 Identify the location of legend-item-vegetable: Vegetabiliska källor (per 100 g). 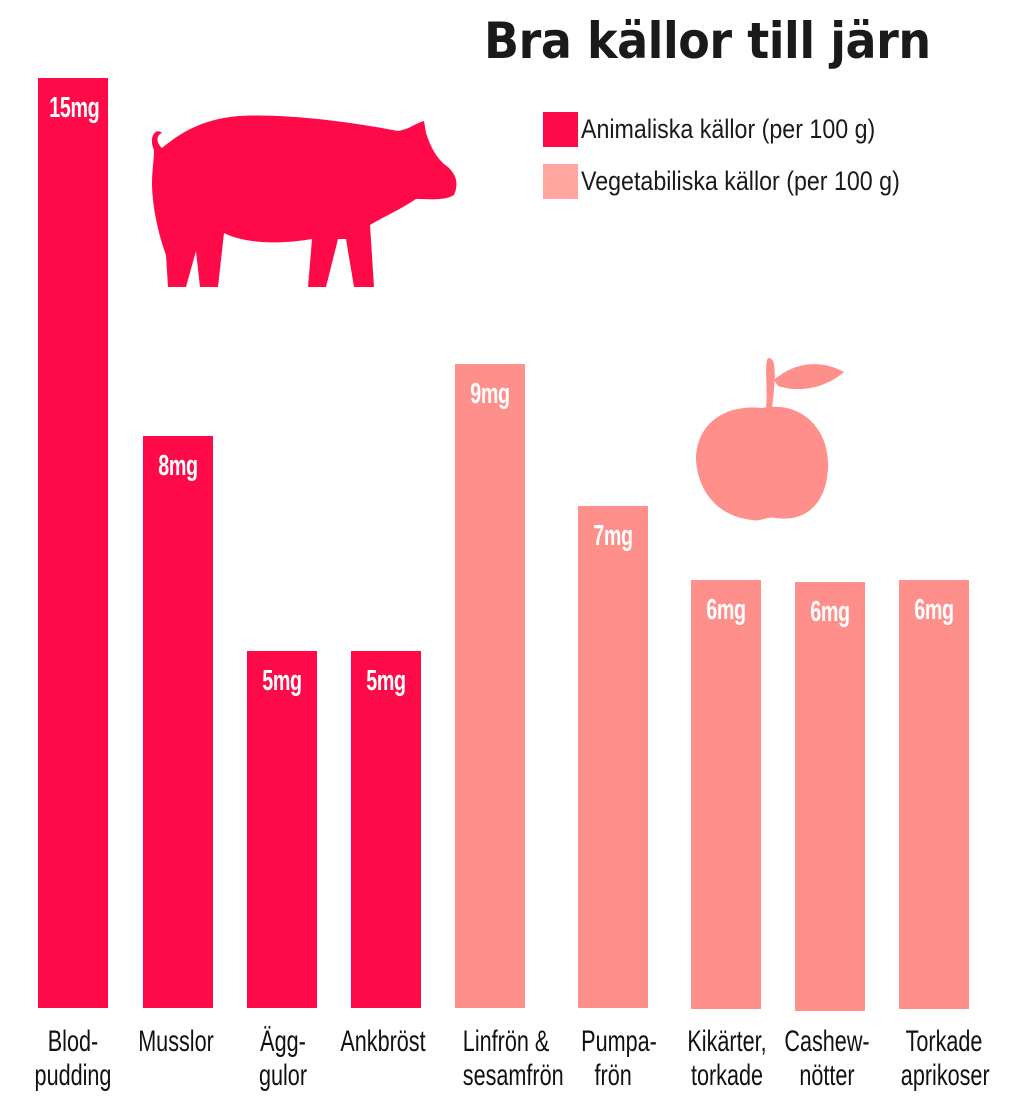
(747, 181).